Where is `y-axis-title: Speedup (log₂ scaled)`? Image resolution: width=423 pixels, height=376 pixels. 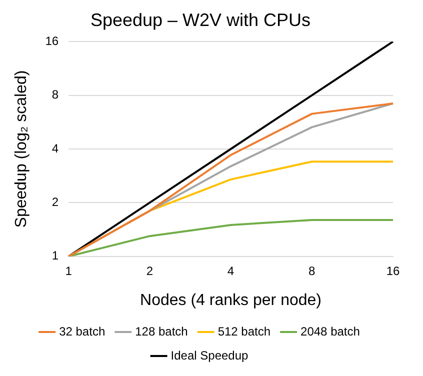
y-axis-title: Speedup (log₂ scaled) is located at coordinates (21, 149).